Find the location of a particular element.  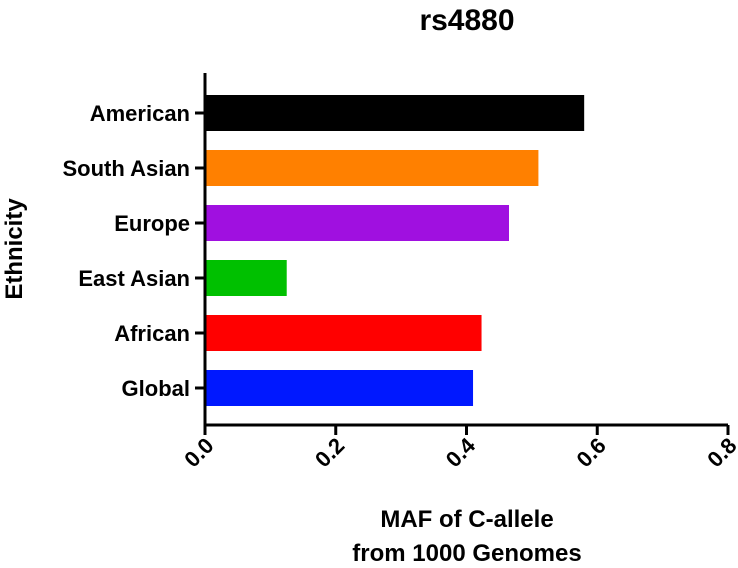

y-ticks is located at coordinates (200, 250).